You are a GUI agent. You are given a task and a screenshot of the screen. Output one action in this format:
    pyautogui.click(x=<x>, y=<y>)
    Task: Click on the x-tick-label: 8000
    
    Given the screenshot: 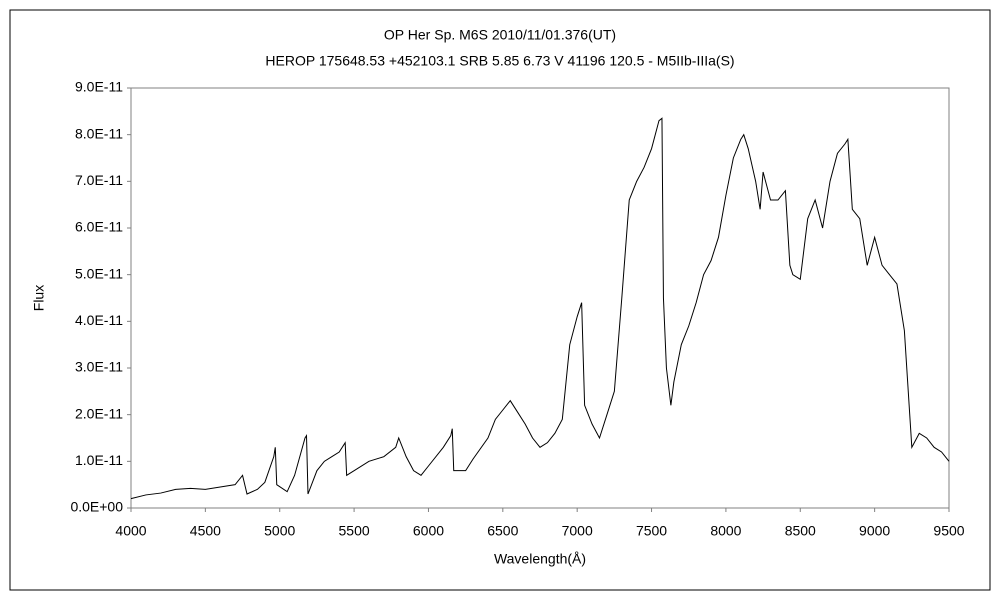 What is the action you would take?
    pyautogui.click(x=725, y=531)
    